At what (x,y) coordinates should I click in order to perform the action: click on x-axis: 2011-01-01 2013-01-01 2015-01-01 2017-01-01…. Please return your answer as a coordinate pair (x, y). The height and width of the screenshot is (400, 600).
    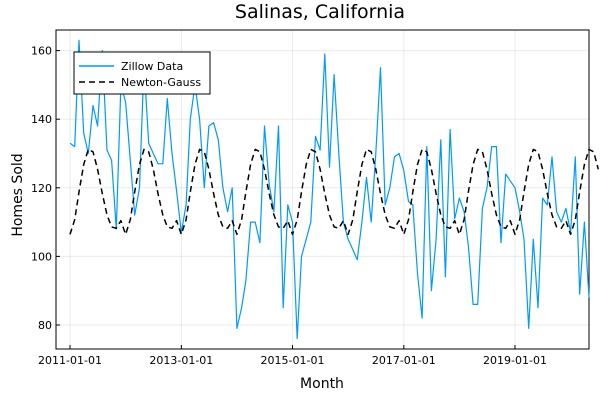
    Looking at the image, I should click on (292, 356).